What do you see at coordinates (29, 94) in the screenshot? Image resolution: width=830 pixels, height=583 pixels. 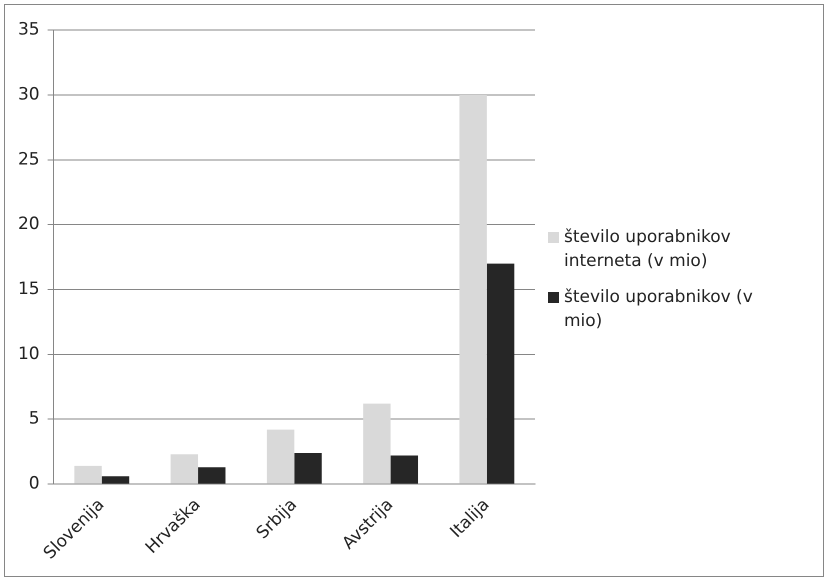 I see `y-tick-label: 30` at bounding box center [29, 94].